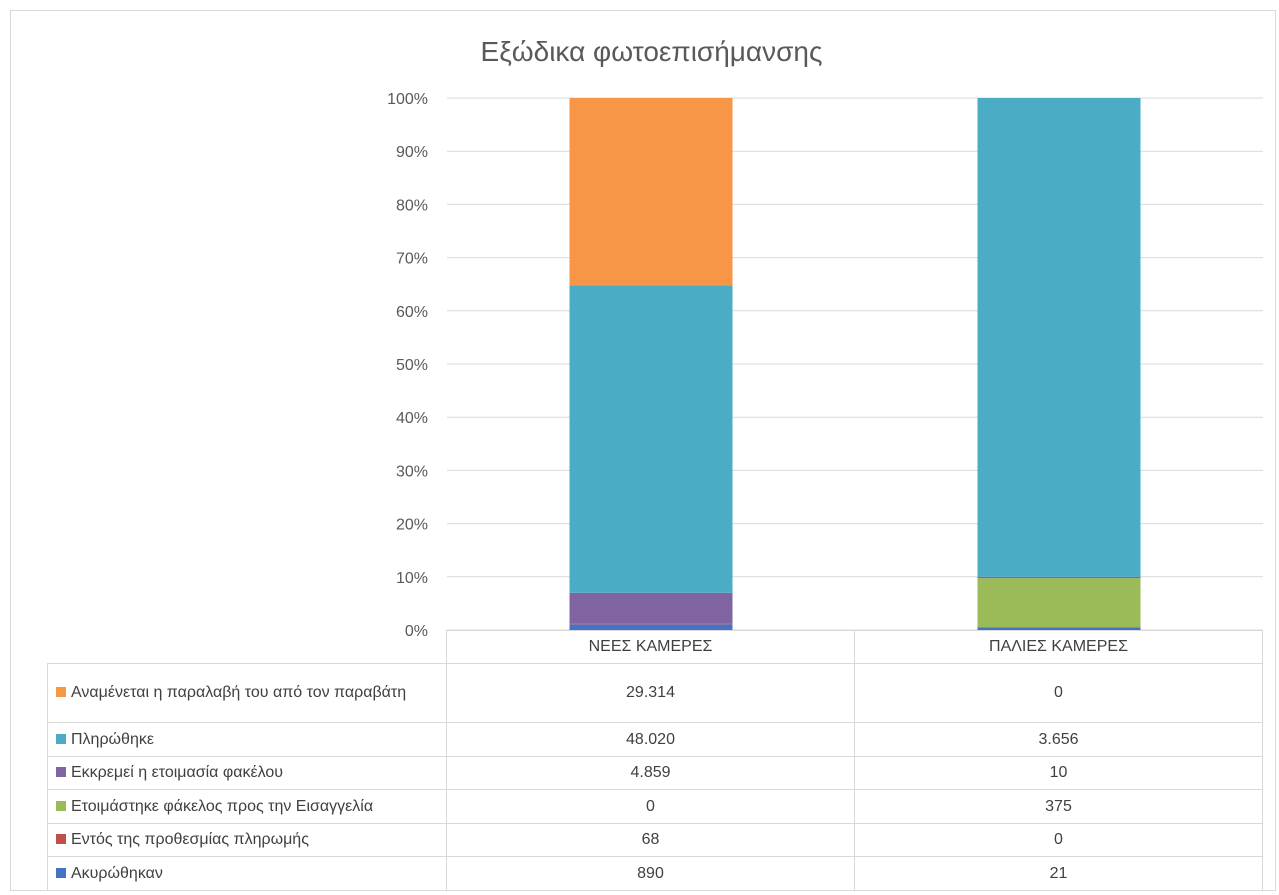  Describe the element at coordinates (412, 312) in the screenshot. I see `y-tick-label: 60%` at that location.